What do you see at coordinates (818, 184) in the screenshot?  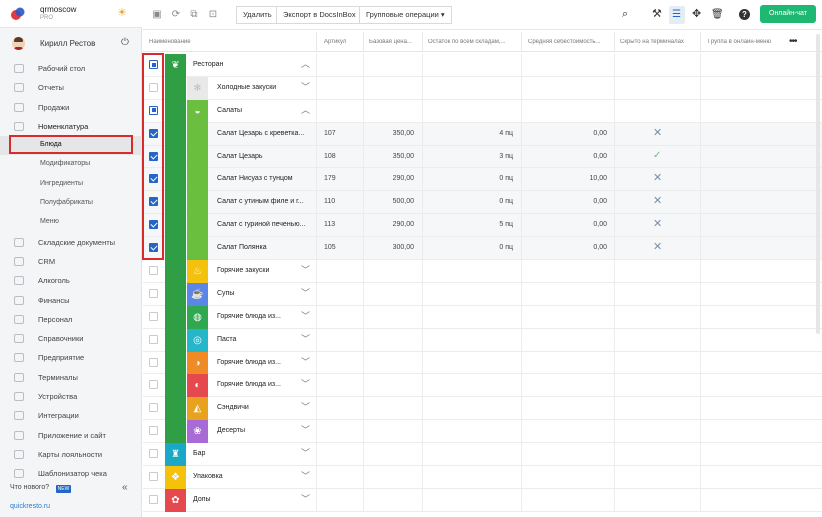 I see `vertical-scrollbar` at bounding box center [818, 184].